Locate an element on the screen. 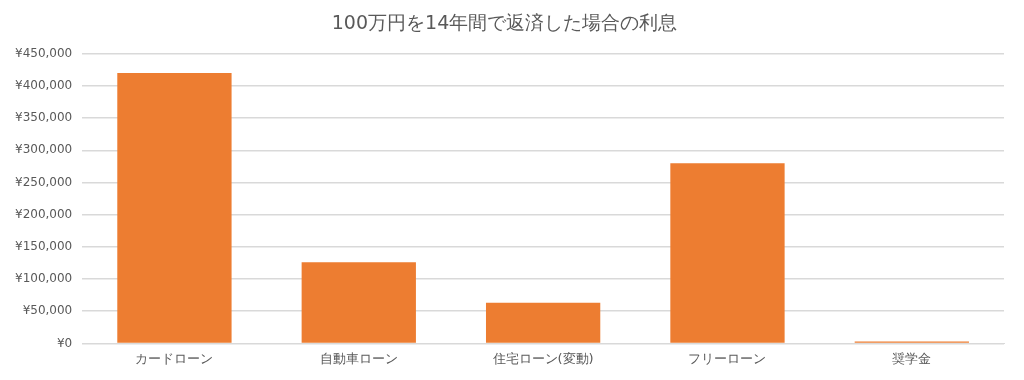  x-tick-label: フリーローン is located at coordinates (727, 358).